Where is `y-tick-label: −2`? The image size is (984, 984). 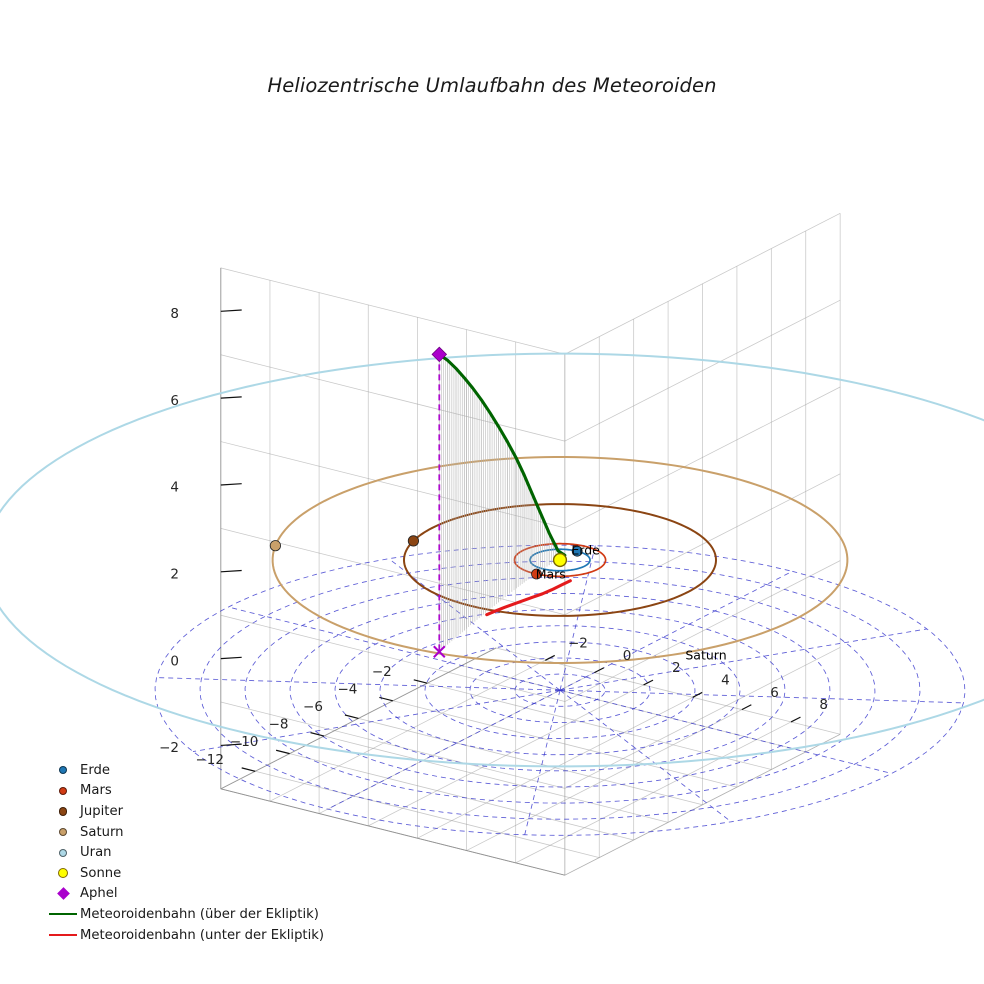
y-tick-label: −2 is located at coordinates (578, 644).